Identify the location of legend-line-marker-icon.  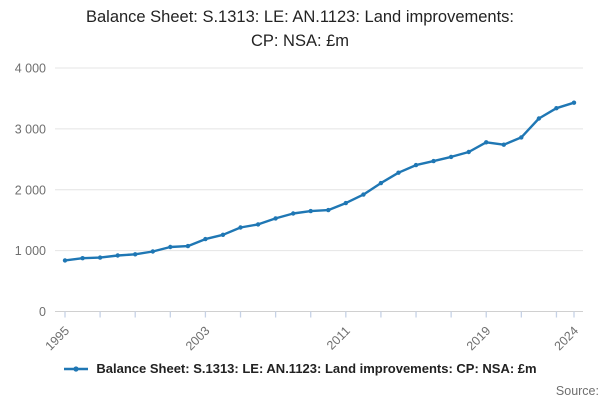
(76, 368).